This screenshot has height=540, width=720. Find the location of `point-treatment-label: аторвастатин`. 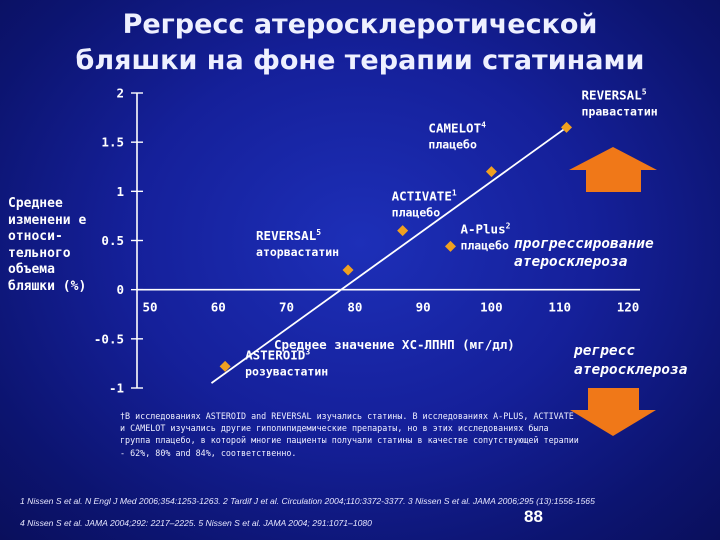

point-treatment-label: аторвастатин is located at coordinates (297, 252).